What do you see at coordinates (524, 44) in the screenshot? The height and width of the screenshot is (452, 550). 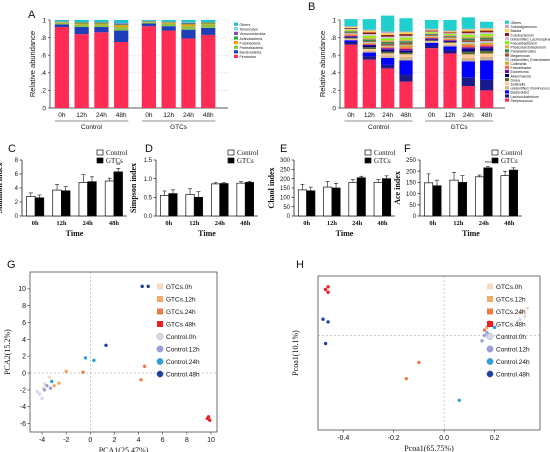 I see `legend-entry: Faecalibacterium` at bounding box center [524, 44].